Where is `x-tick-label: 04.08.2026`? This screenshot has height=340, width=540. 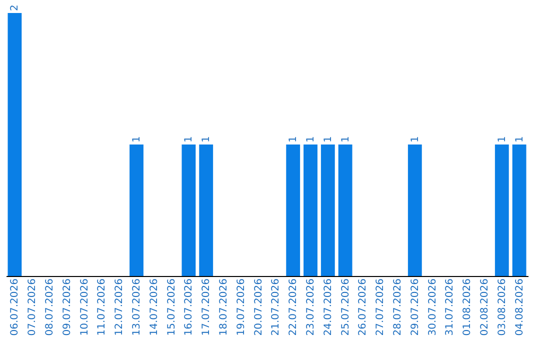 x-tick-label: 04.08.2026 is located at coordinates (520, 307).